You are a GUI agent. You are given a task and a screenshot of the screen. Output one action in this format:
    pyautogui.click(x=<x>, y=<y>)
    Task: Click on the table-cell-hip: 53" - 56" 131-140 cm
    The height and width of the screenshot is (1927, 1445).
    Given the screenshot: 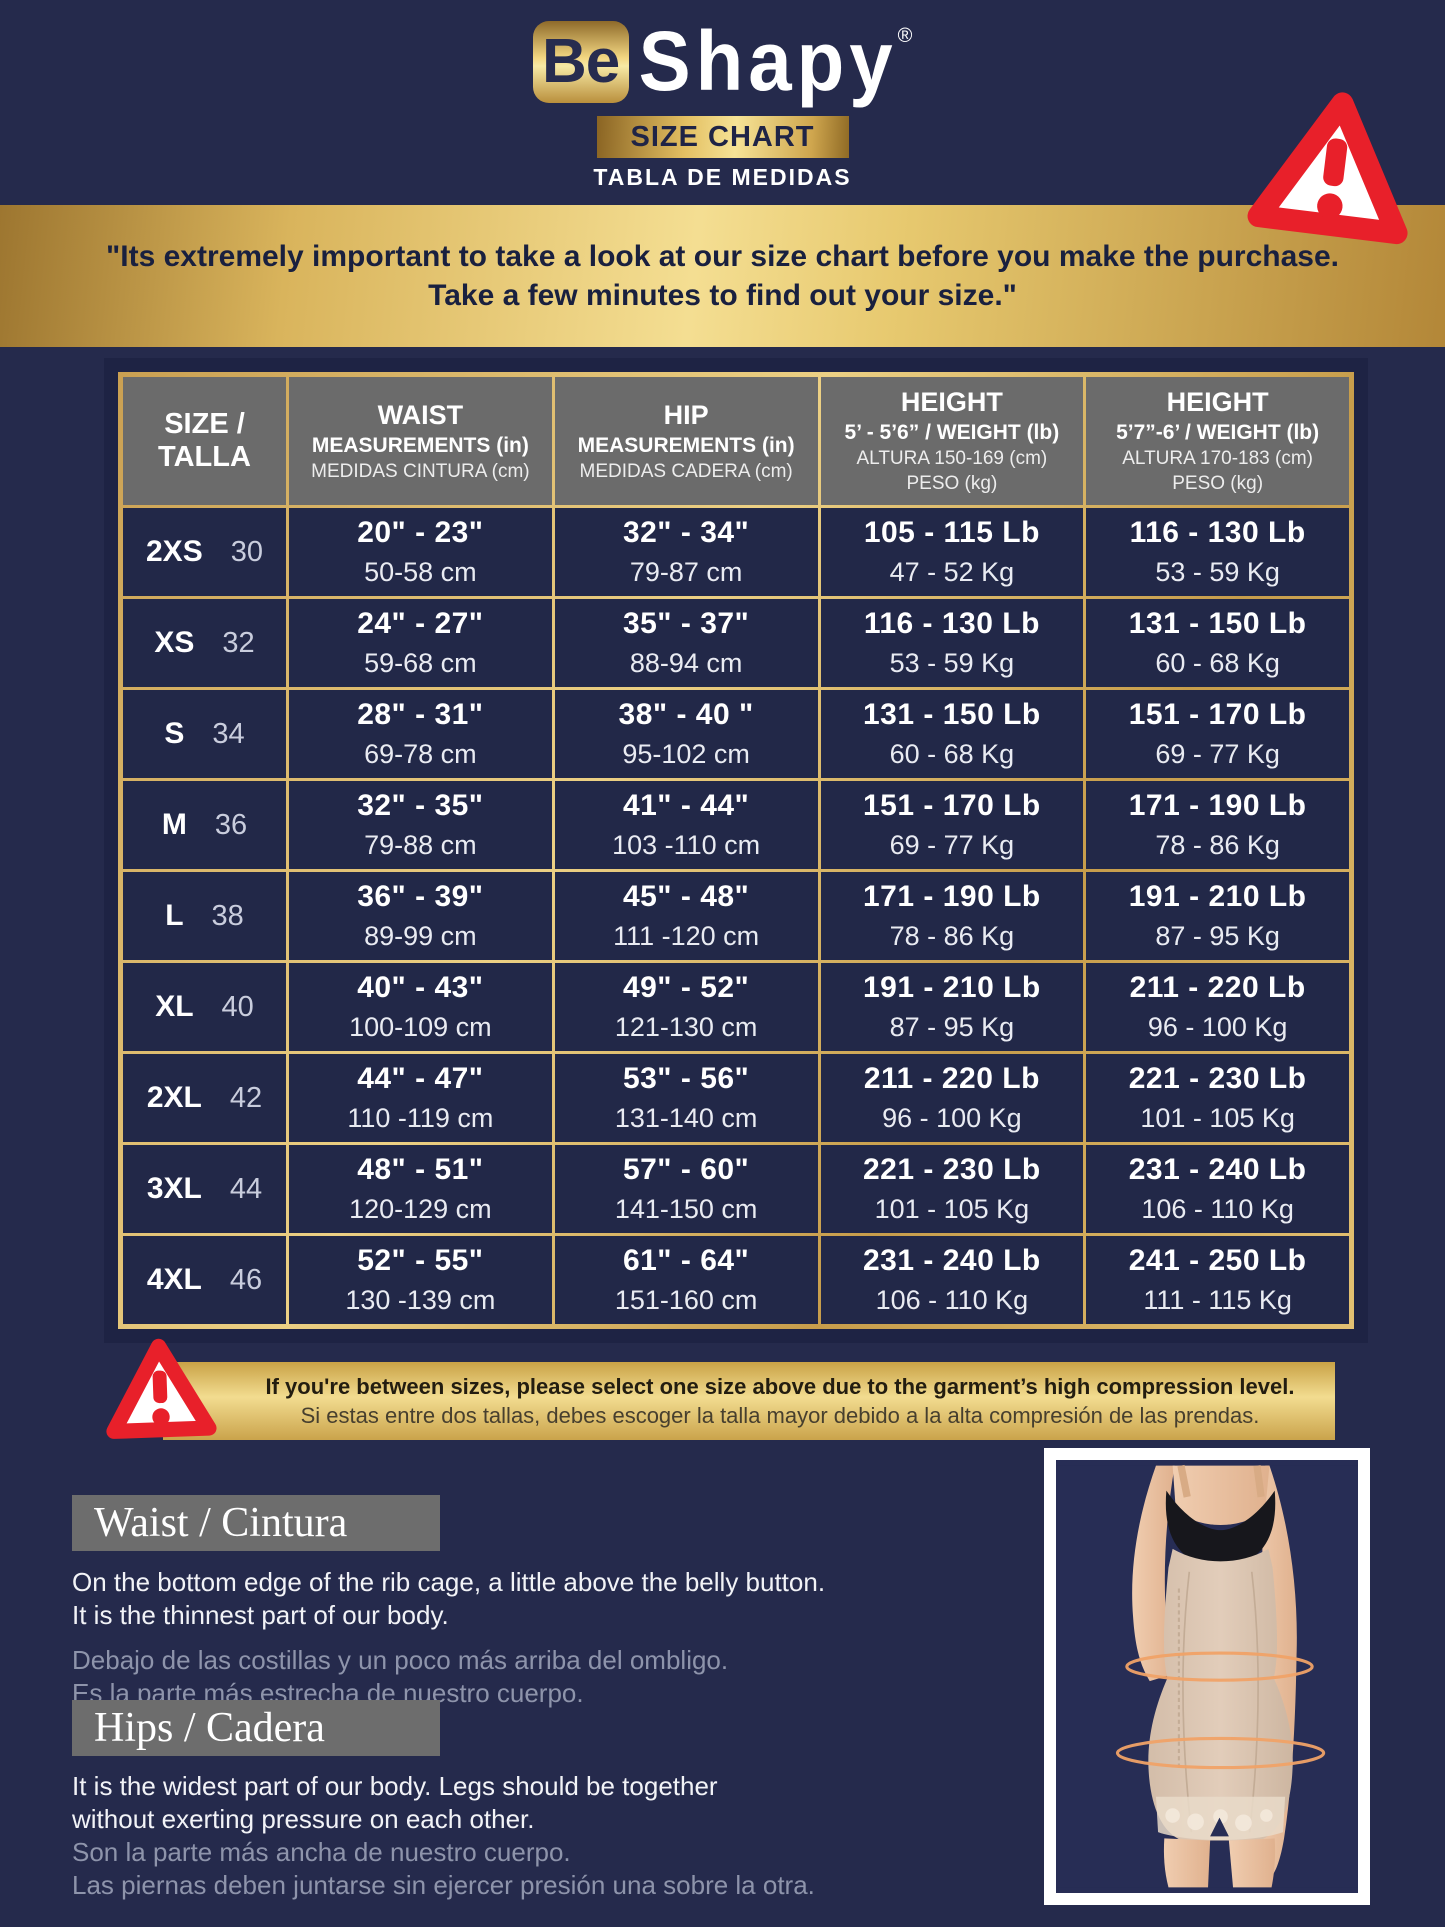 What is the action you would take?
    pyautogui.click(x=686, y=1098)
    